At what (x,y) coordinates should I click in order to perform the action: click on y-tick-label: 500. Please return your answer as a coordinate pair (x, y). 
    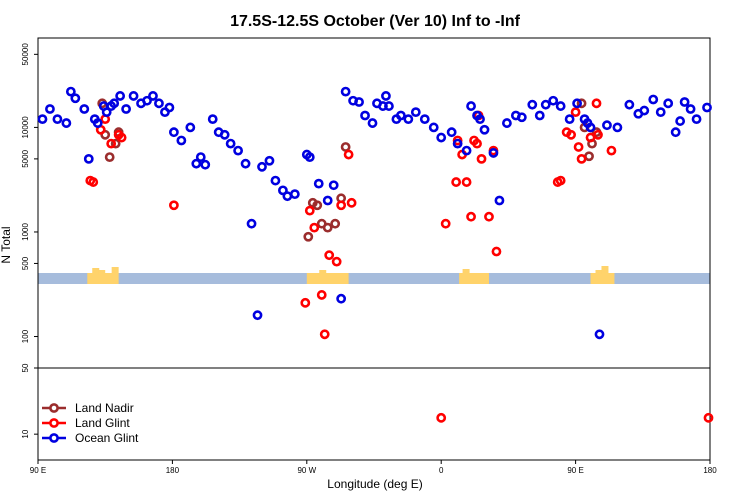
    Looking at the image, I should click on (25, 263).